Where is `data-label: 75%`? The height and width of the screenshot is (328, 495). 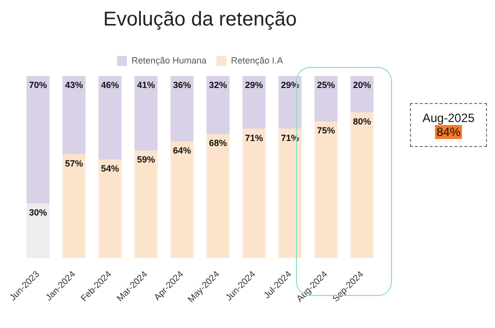
data-label: 75% is located at coordinates (326, 131).